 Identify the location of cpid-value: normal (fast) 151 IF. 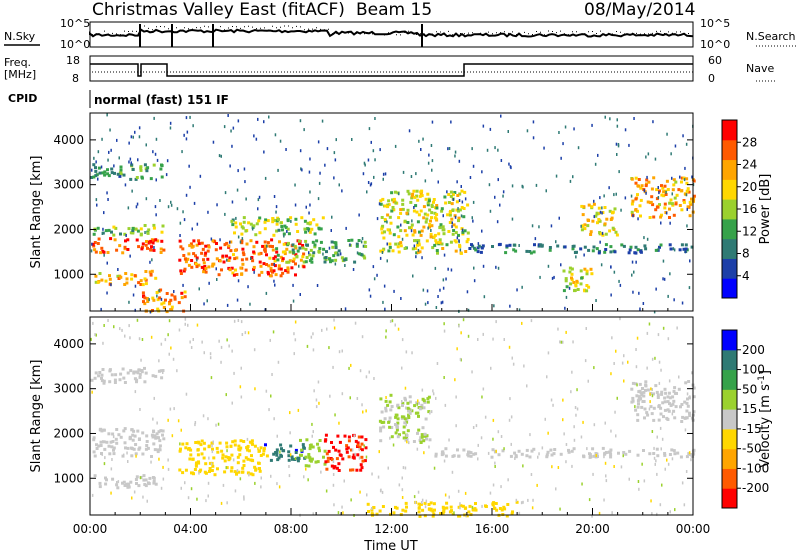
(161, 100).